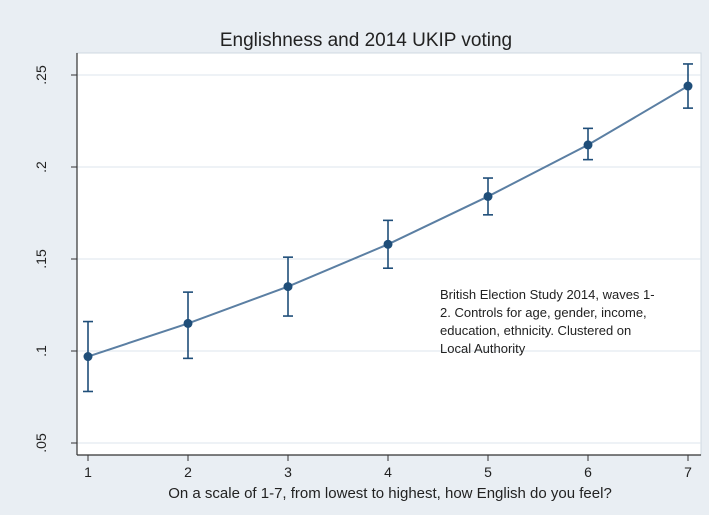 Image resolution: width=709 pixels, height=515 pixels. What do you see at coordinates (288, 472) in the screenshot?
I see `x-tick-label: 3` at bounding box center [288, 472].